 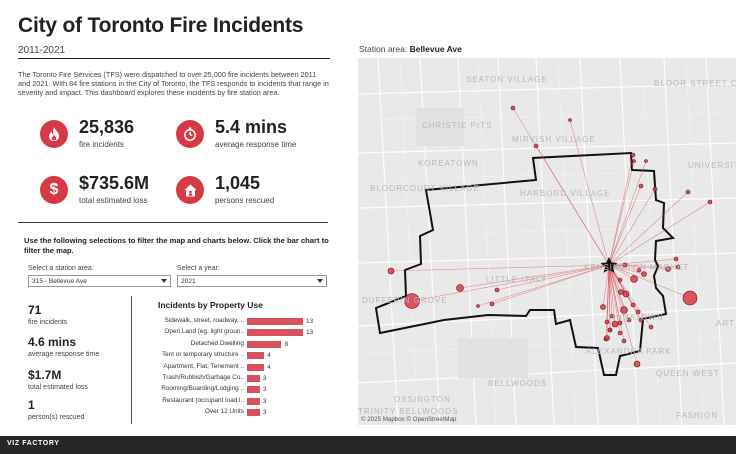 I want to click on stat-value: $1.7M, so click(x=45, y=375).